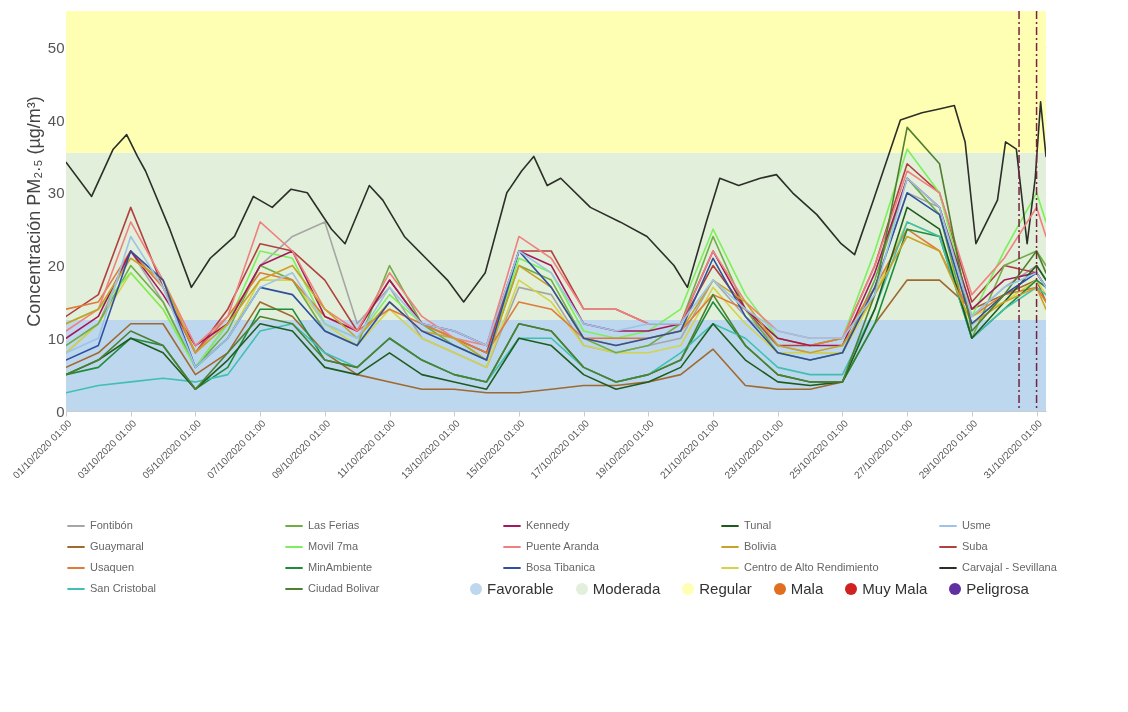 The height and width of the screenshot is (712, 1128). Describe the element at coordinates (60, 411) in the screenshot. I see `y-tick-label: 0` at that location.